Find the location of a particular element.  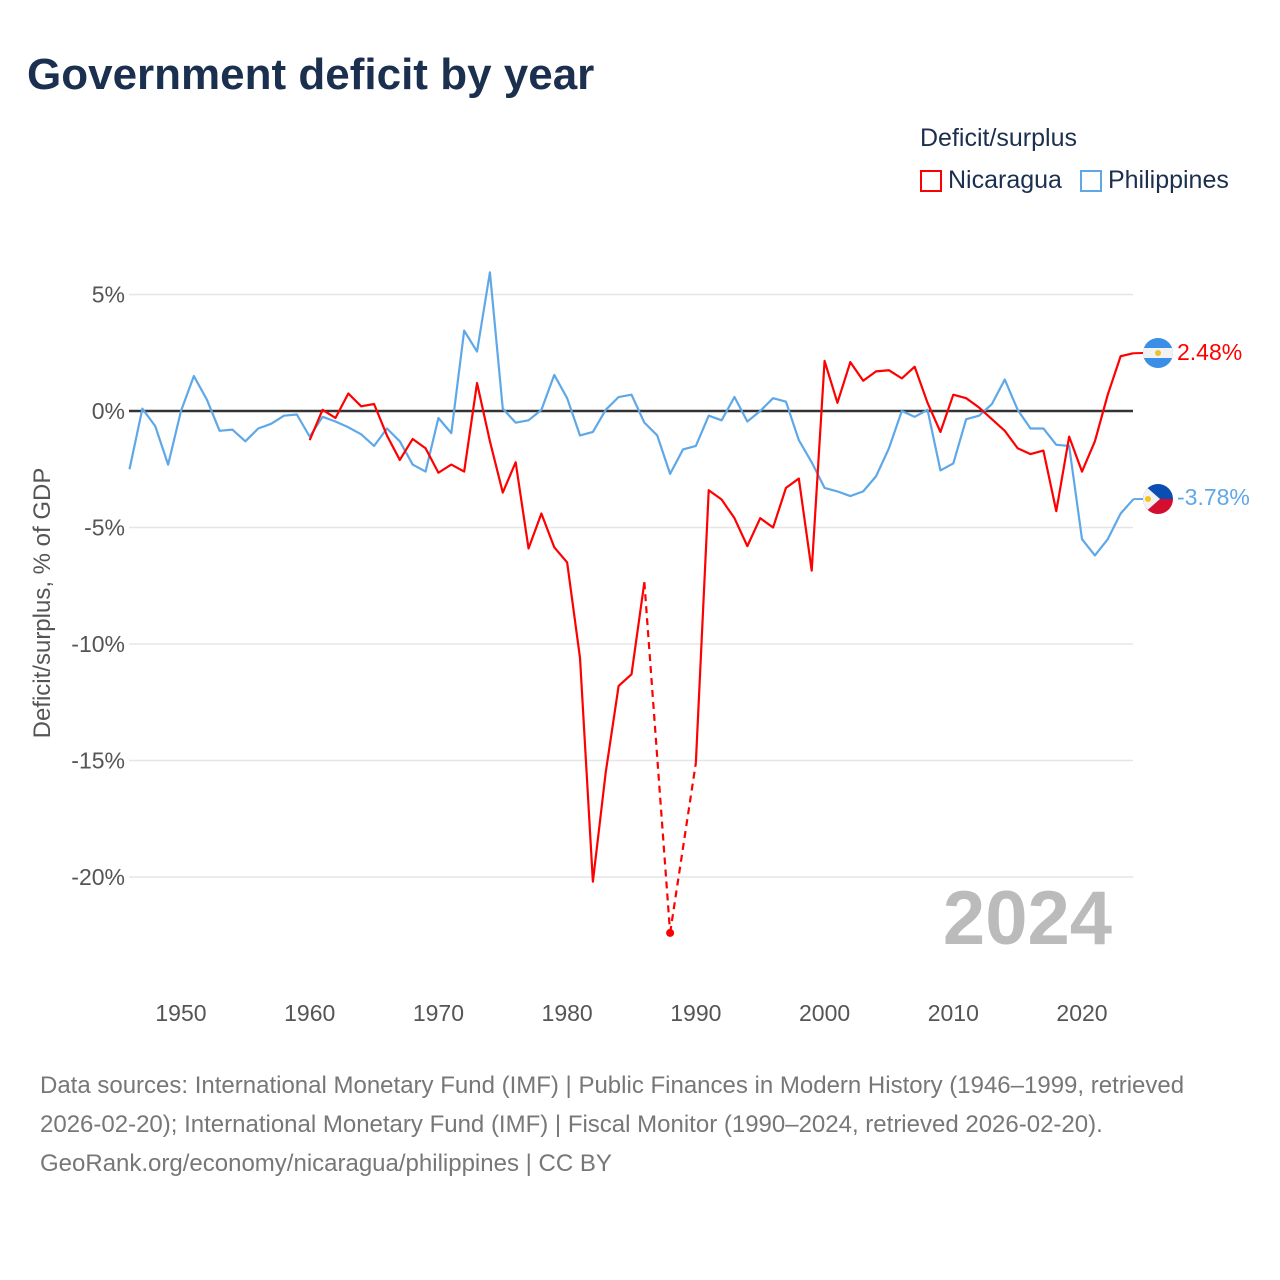

y-tick-label: -15% is located at coordinates (98, 761).